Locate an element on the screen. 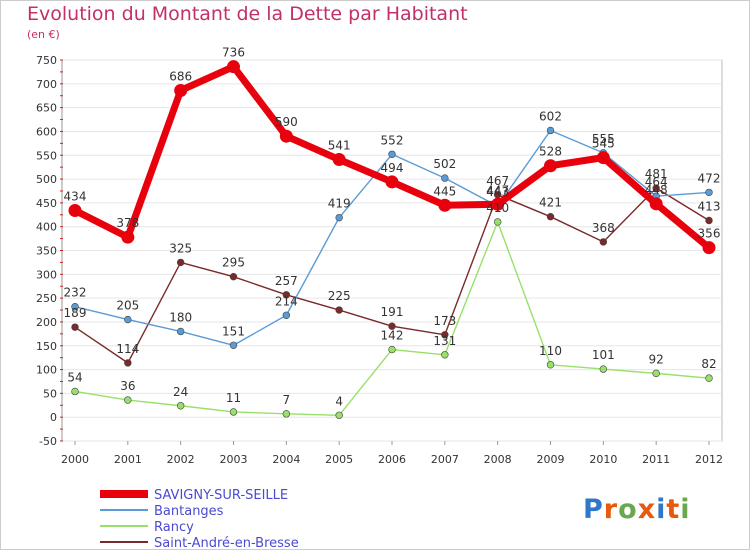  x-tick-label: 2009 is located at coordinates (551, 459).